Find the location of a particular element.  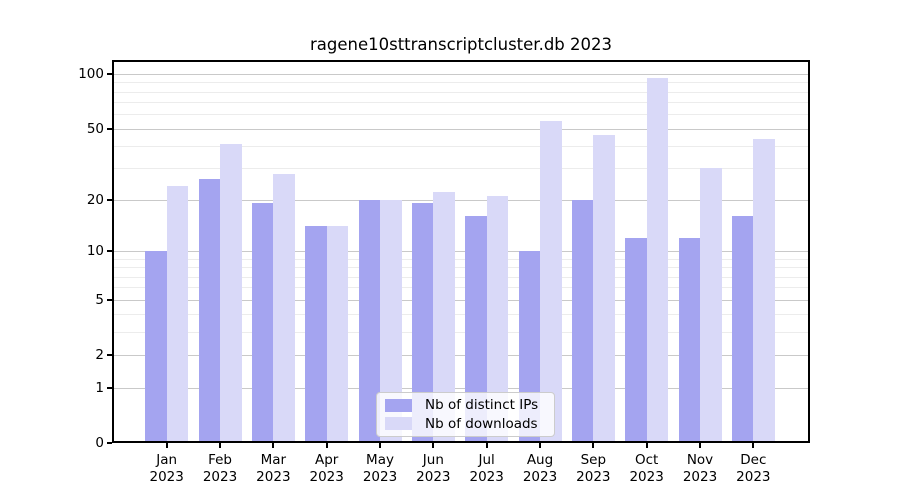

legend-label: Nb of downloads is located at coordinates (481, 423).